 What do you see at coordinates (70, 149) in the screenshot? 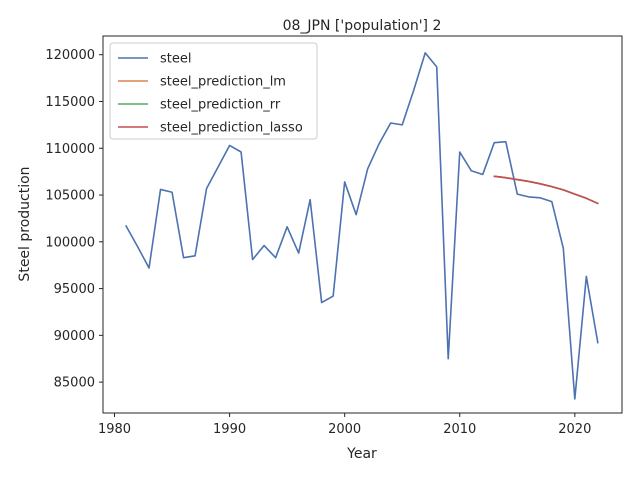
I see `y-tick-label: 110000` at bounding box center [70, 149].